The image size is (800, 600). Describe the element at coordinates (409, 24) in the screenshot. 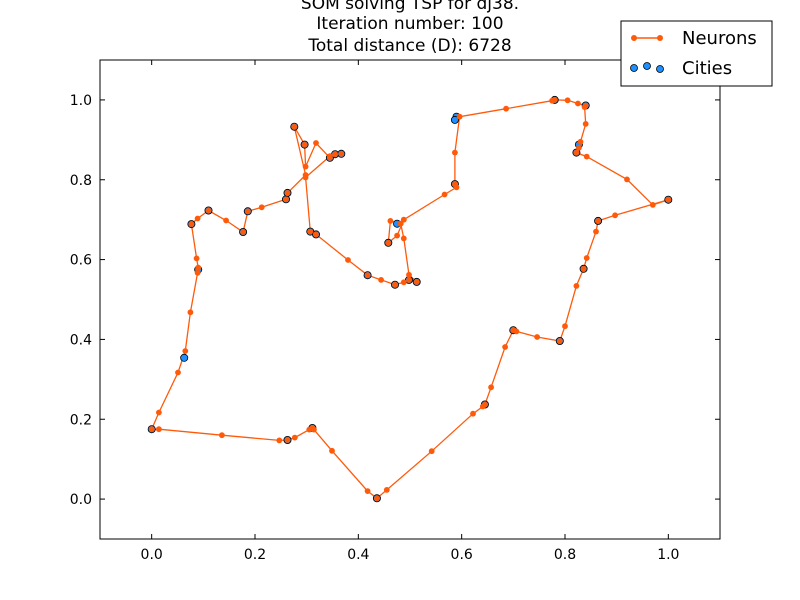

I see `title-line-2: Iteration number: 100` at that location.